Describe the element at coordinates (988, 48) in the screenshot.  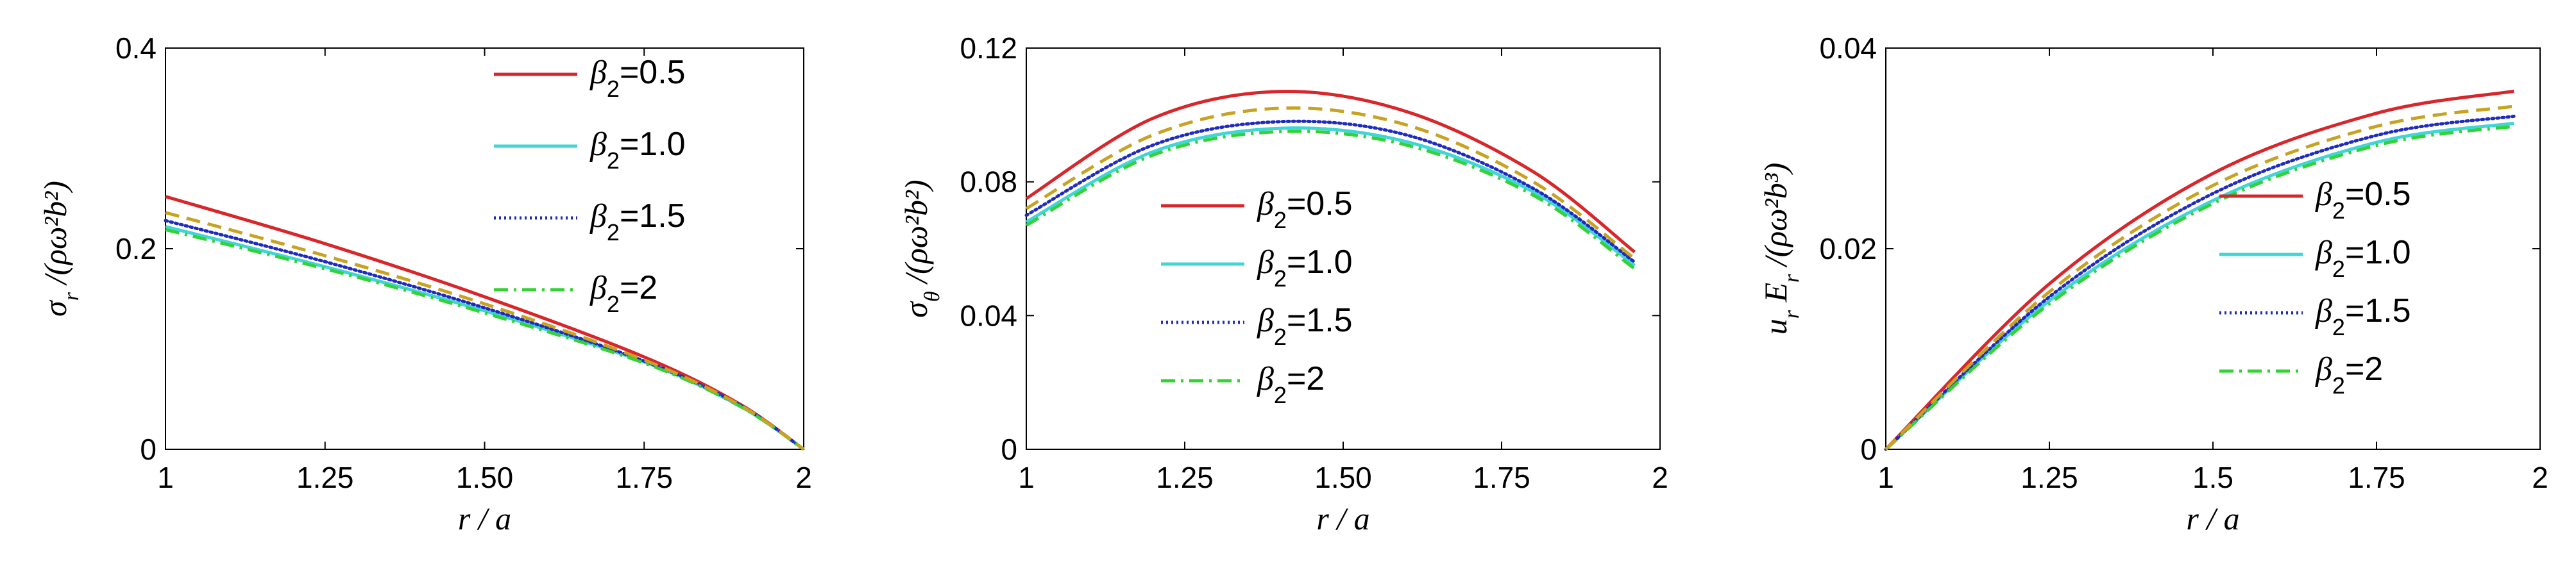
I see `y-tick-label: 0.12` at that location.